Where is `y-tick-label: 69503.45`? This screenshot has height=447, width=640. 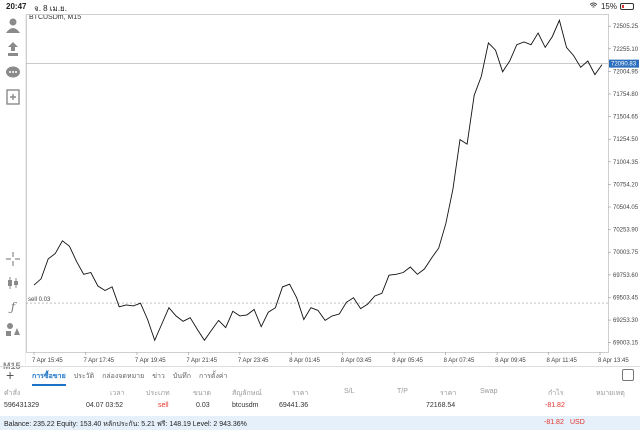
y-tick-label: 69503.45 is located at coordinates (626, 298).